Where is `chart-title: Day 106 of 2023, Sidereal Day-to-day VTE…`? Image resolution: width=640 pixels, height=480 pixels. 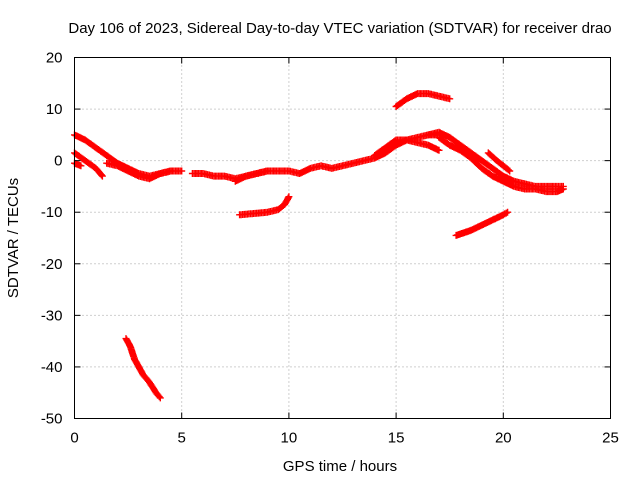 chart-title: Day 106 of 2023, Sidereal Day-to-day VTE… is located at coordinates (339, 28).